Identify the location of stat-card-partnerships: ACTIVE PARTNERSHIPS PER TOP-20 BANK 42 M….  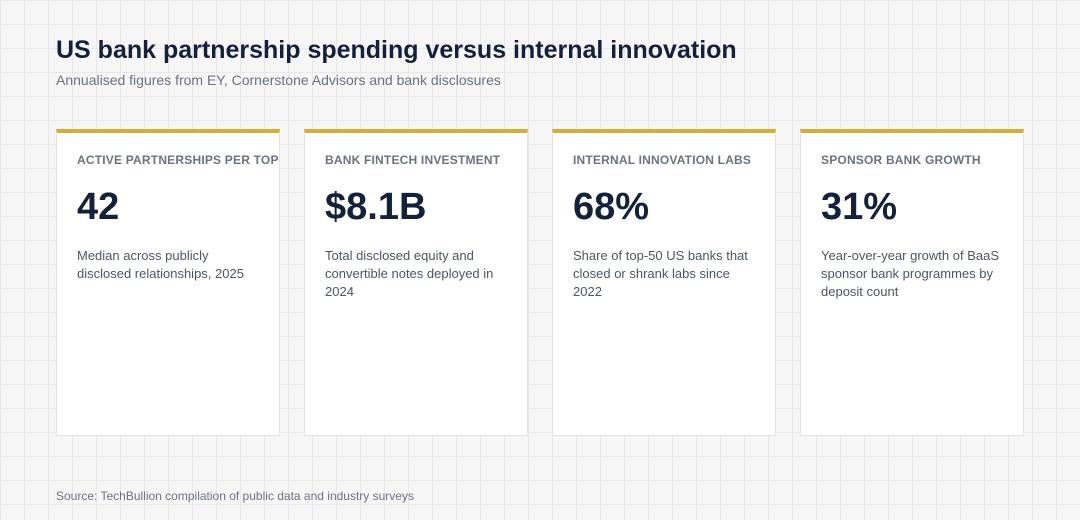
(168, 282).